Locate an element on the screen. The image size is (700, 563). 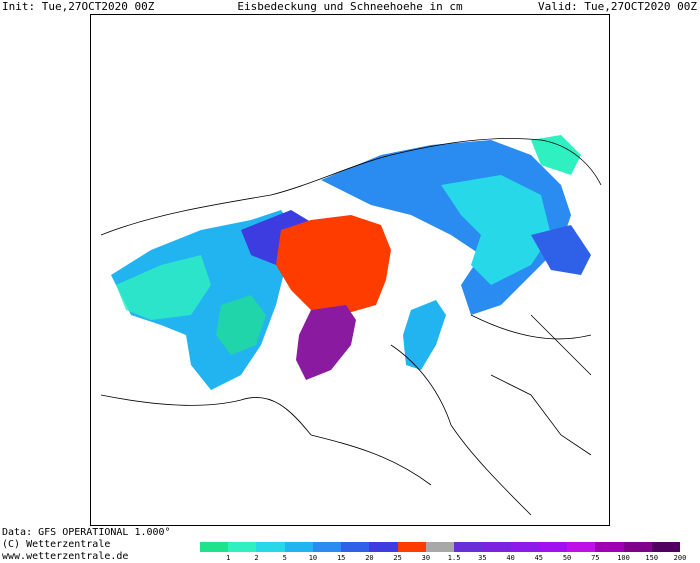
legend-tick-label: 15 is located at coordinates (341, 558).